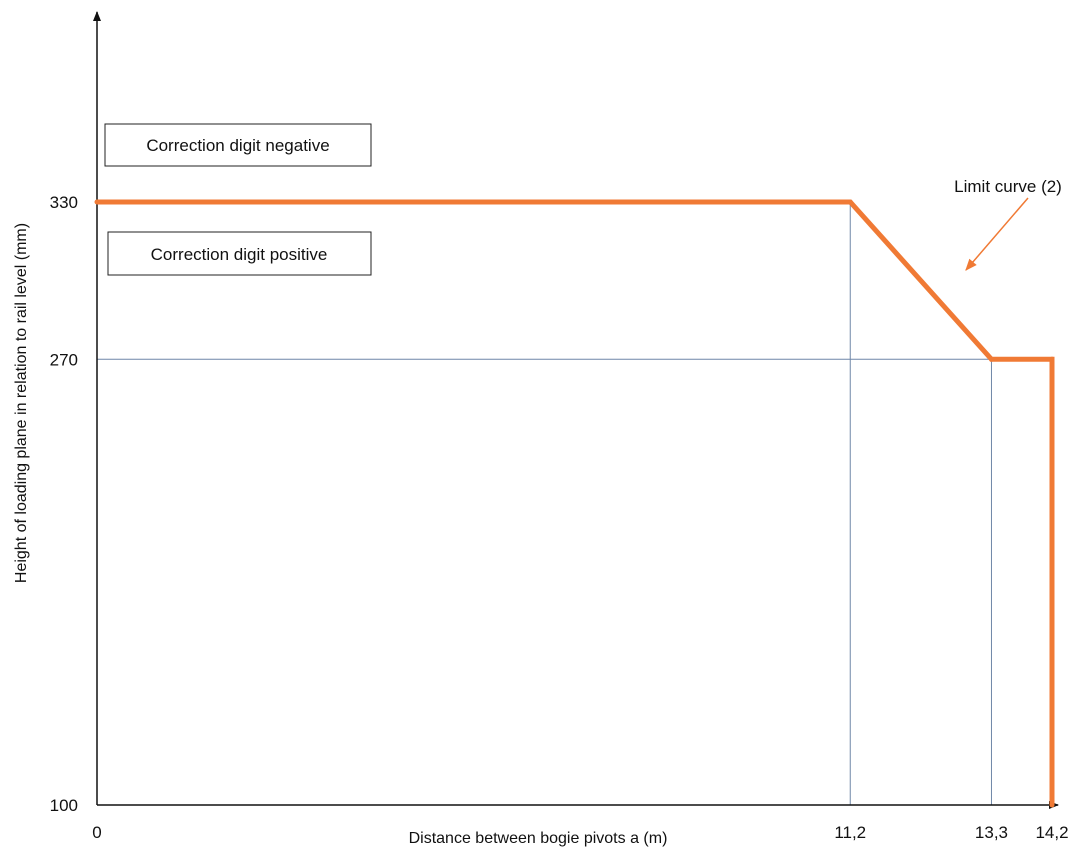 Image resolution: width=1086 pixels, height=850 pixels. I want to click on x-tick-label: 0, so click(96, 832).